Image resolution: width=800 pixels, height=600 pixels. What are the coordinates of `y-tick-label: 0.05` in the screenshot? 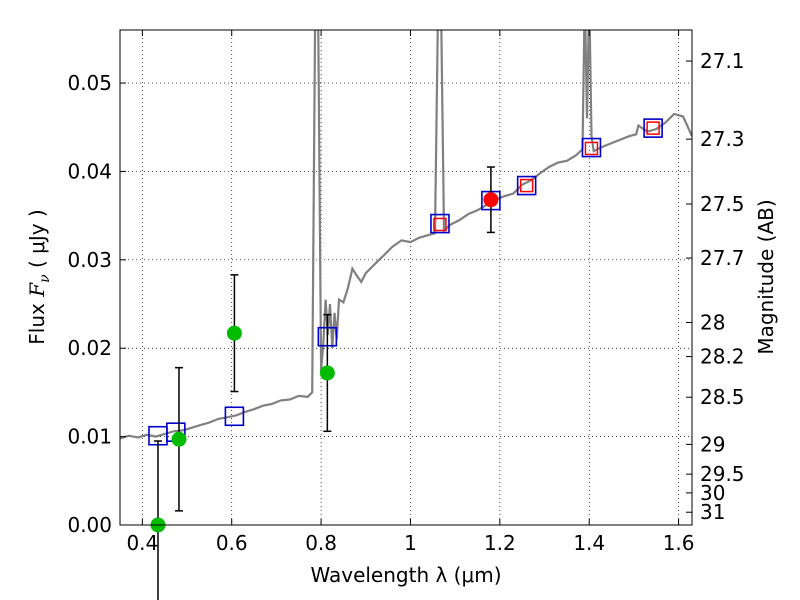 It's located at (89, 83).